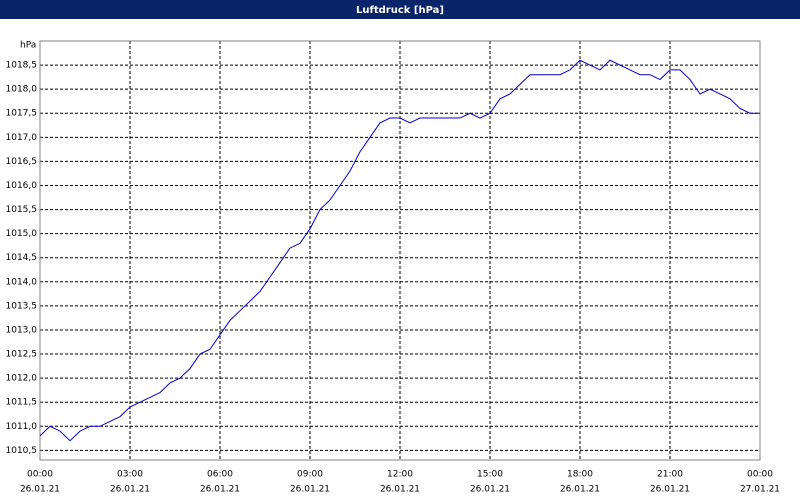 This screenshot has height=500, width=800. Describe the element at coordinates (670, 475) in the screenshot. I see `x-tick-label: 21:00` at that location.